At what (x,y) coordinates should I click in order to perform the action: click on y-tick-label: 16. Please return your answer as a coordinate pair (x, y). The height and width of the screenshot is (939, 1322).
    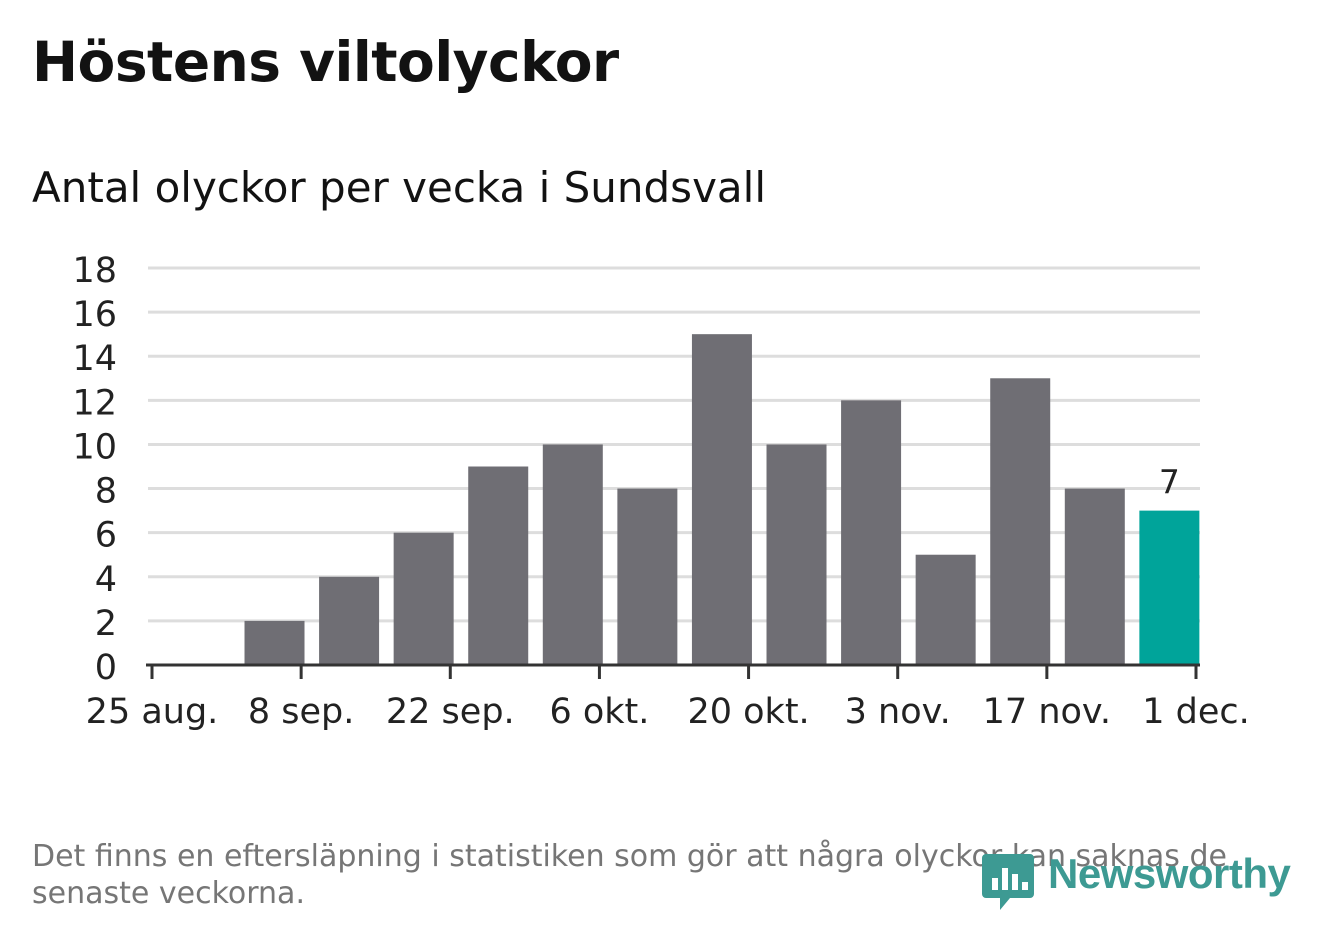
    Looking at the image, I should click on (94, 315).